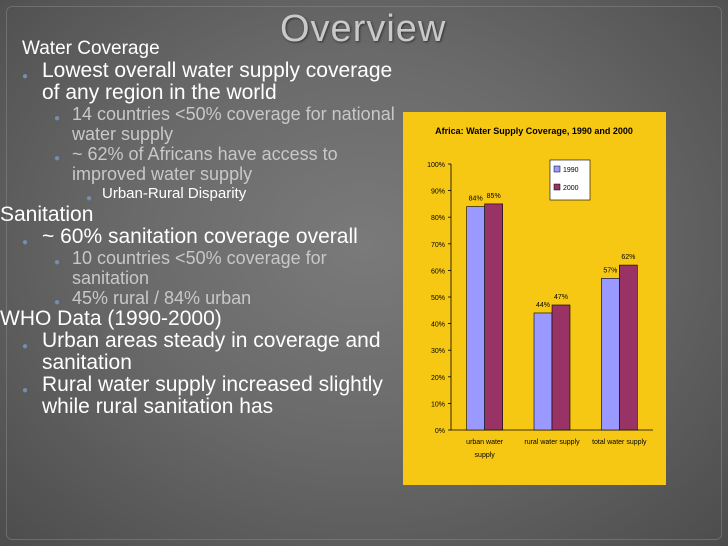 The width and height of the screenshot is (728, 546). What do you see at coordinates (438, 404) in the screenshot?
I see `y-tick-label: 10%` at bounding box center [438, 404].